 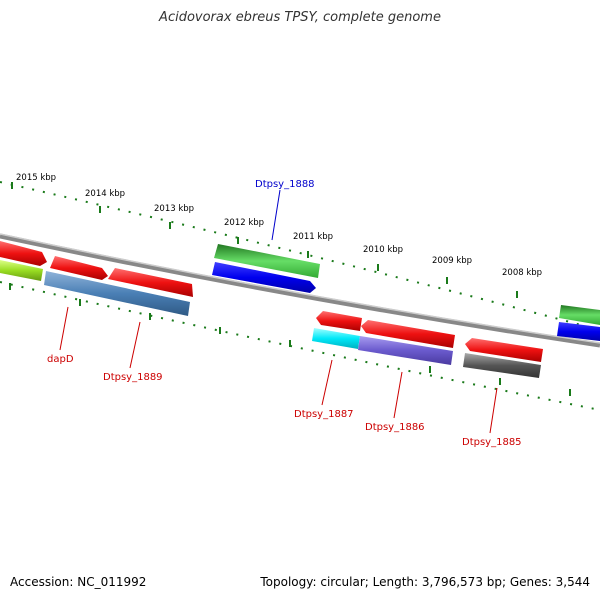 I want to click on accession-text: Accession: NC_011992, so click(x=78, y=582).